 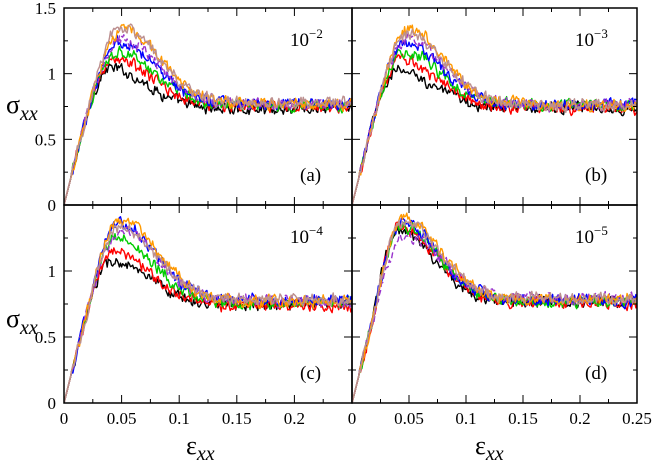 What do you see at coordinates (596, 175) in the screenshot?
I see `panel-label: (b)` at bounding box center [596, 175].